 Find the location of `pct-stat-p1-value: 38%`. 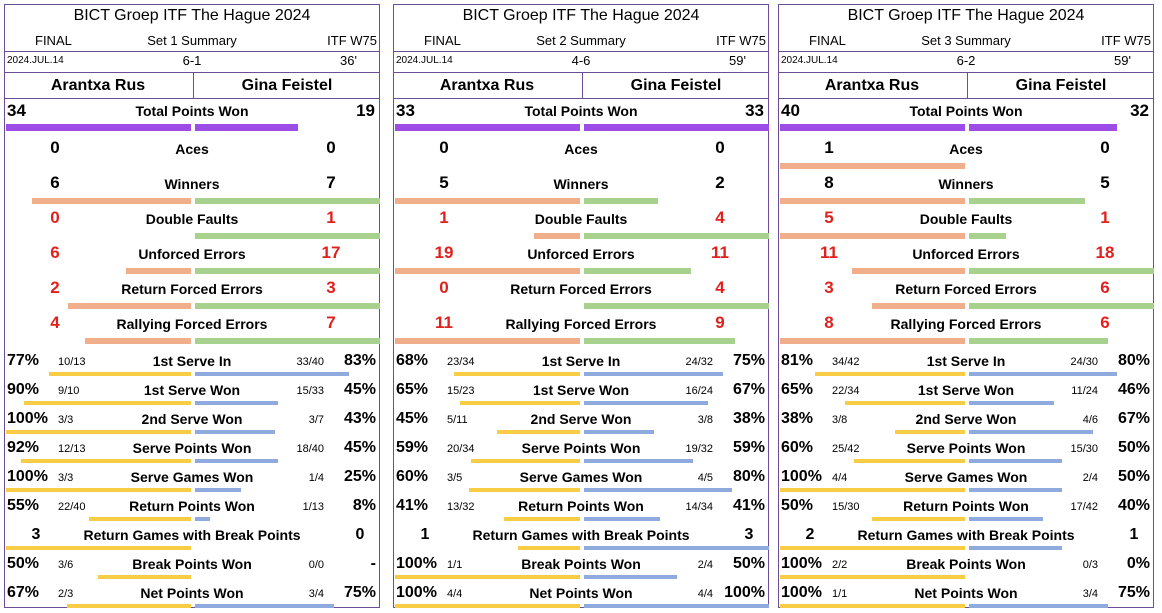

pct-stat-p1-value: 38% is located at coordinates (797, 418).